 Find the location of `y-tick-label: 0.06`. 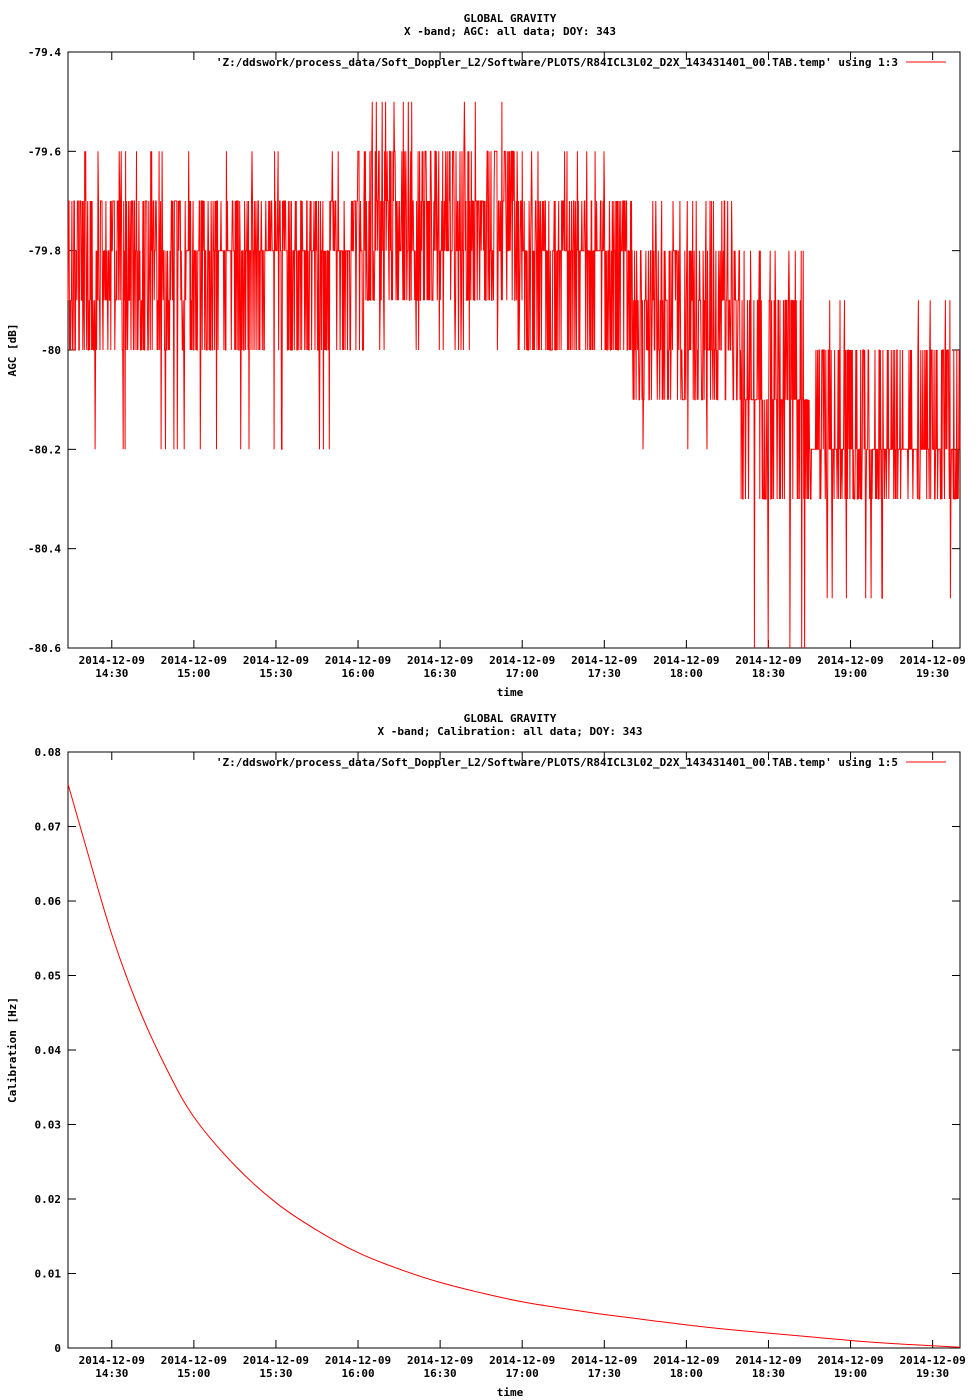

y-tick-label: 0.06 is located at coordinates (48, 901).